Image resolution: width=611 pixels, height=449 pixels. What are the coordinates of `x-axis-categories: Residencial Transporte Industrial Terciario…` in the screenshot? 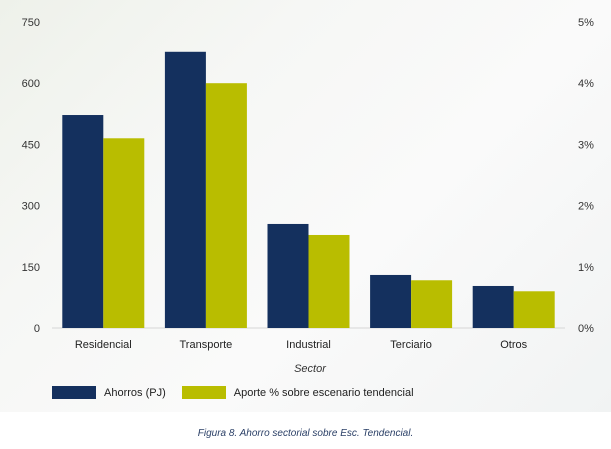 It's located at (301, 345).